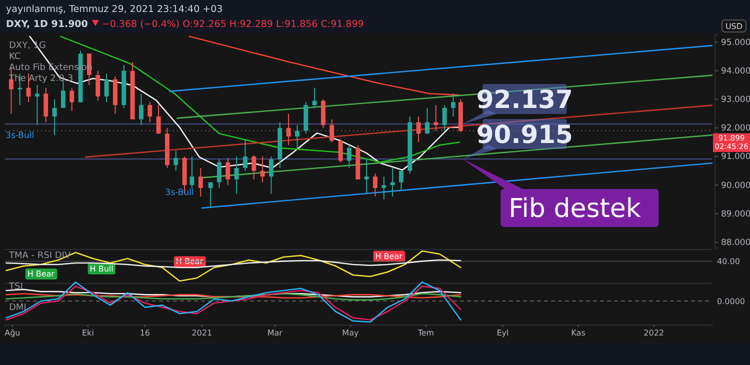  I want to click on x-tick-label: Eki, so click(88, 333).